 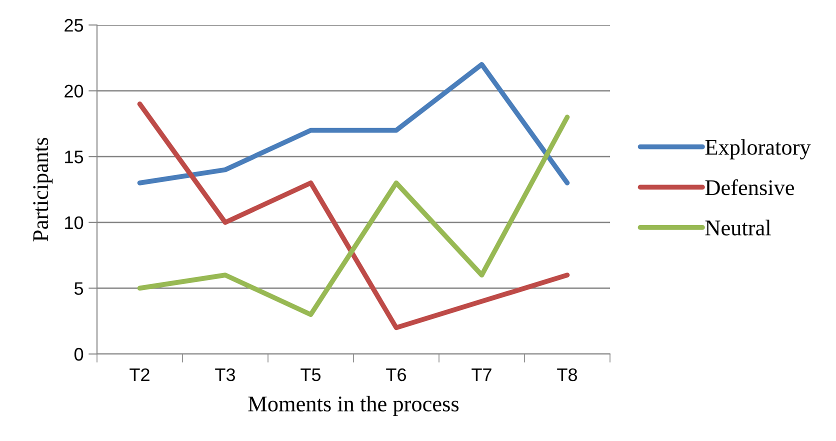 What do you see at coordinates (79, 288) in the screenshot?
I see `y-tick-label: 5` at bounding box center [79, 288].